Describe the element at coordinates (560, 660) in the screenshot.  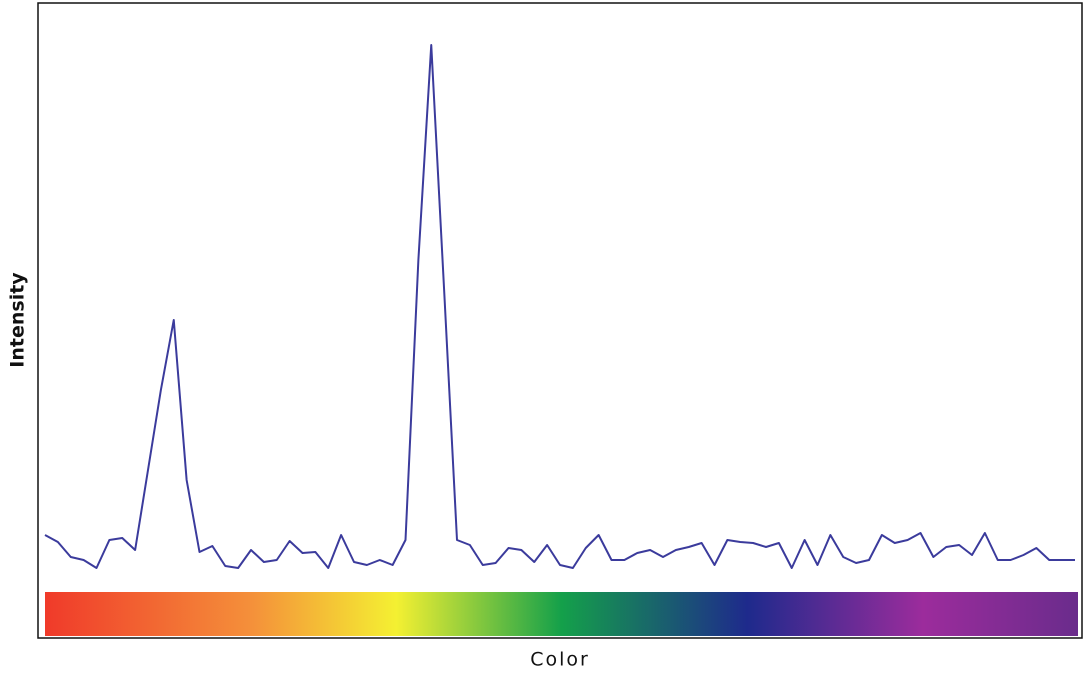
I see `x-axis-label: Color` at that location.